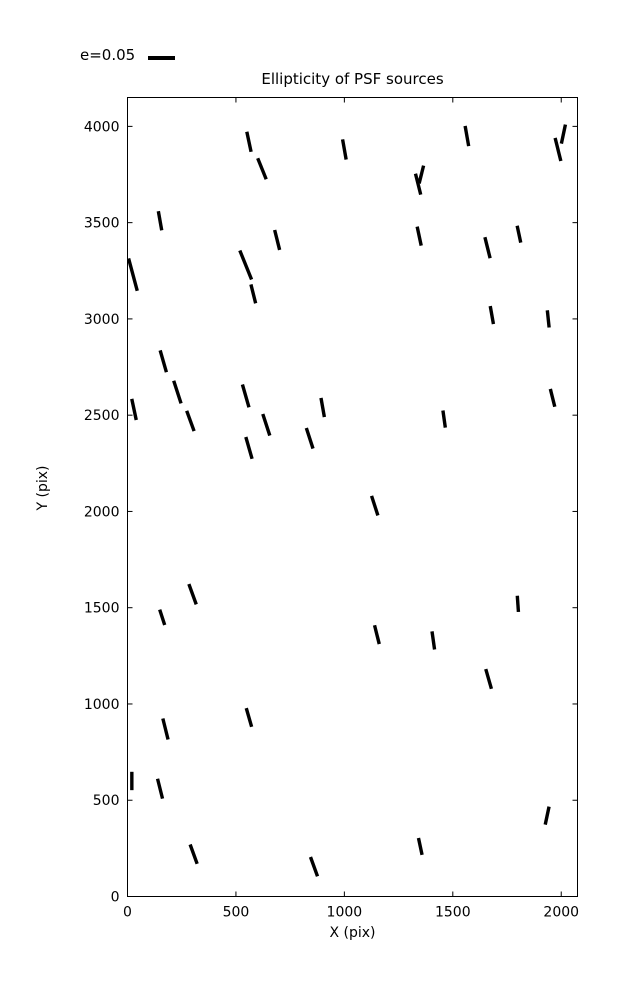  Describe the element at coordinates (352, 79) in the screenshot. I see `page-title: Ellipticity of PSF sources` at that location.